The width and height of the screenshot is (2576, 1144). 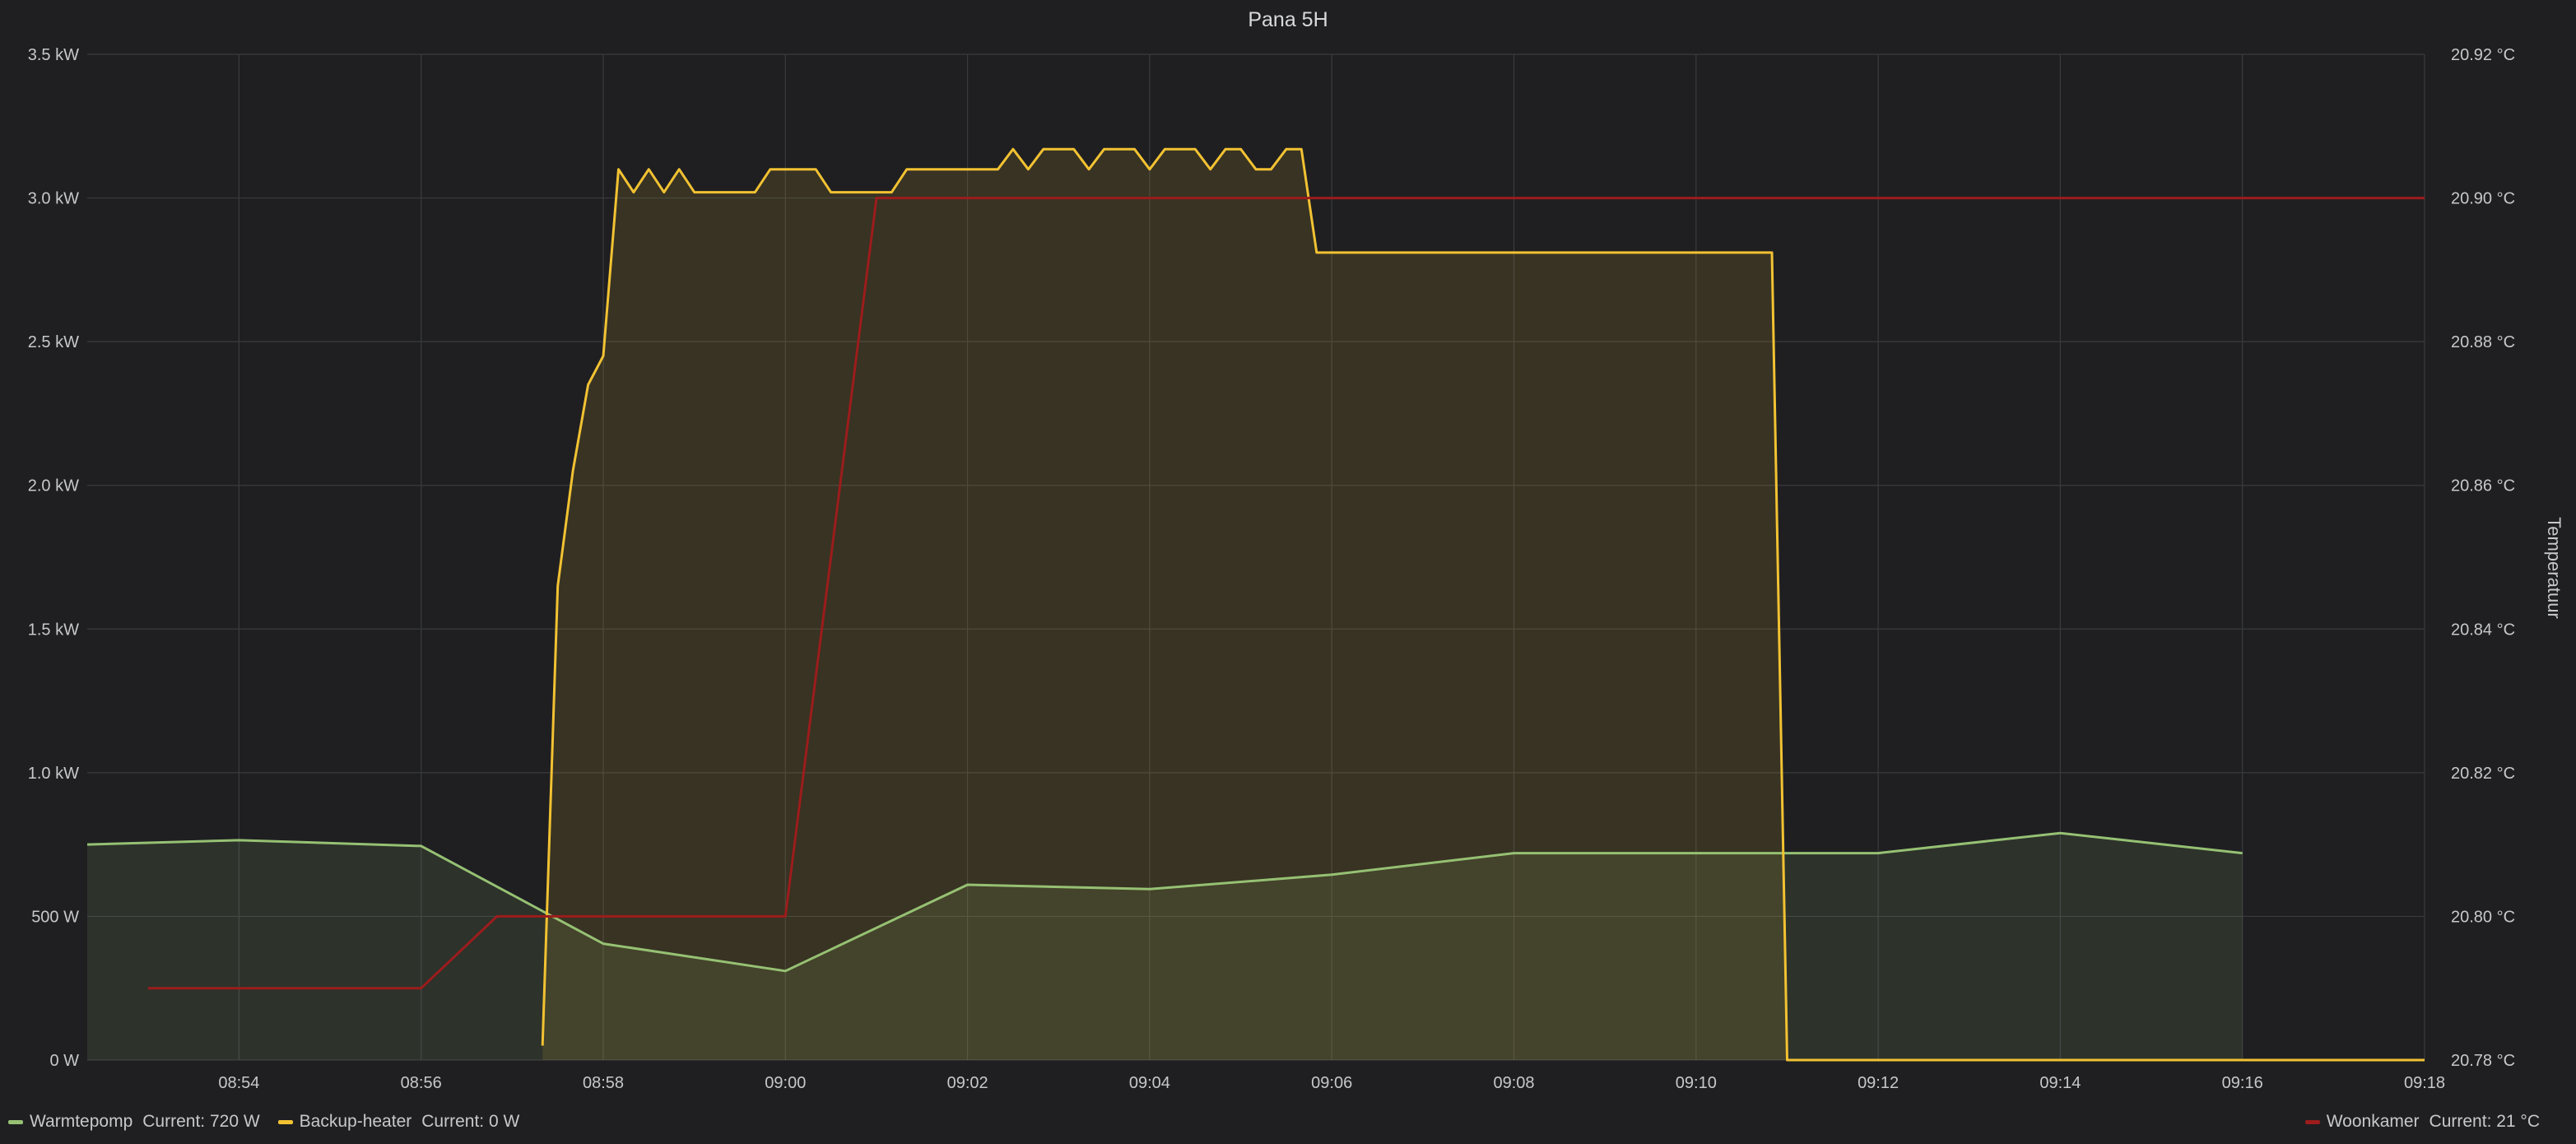 I want to click on x-tick-label: 08:58, so click(x=603, y=1083).